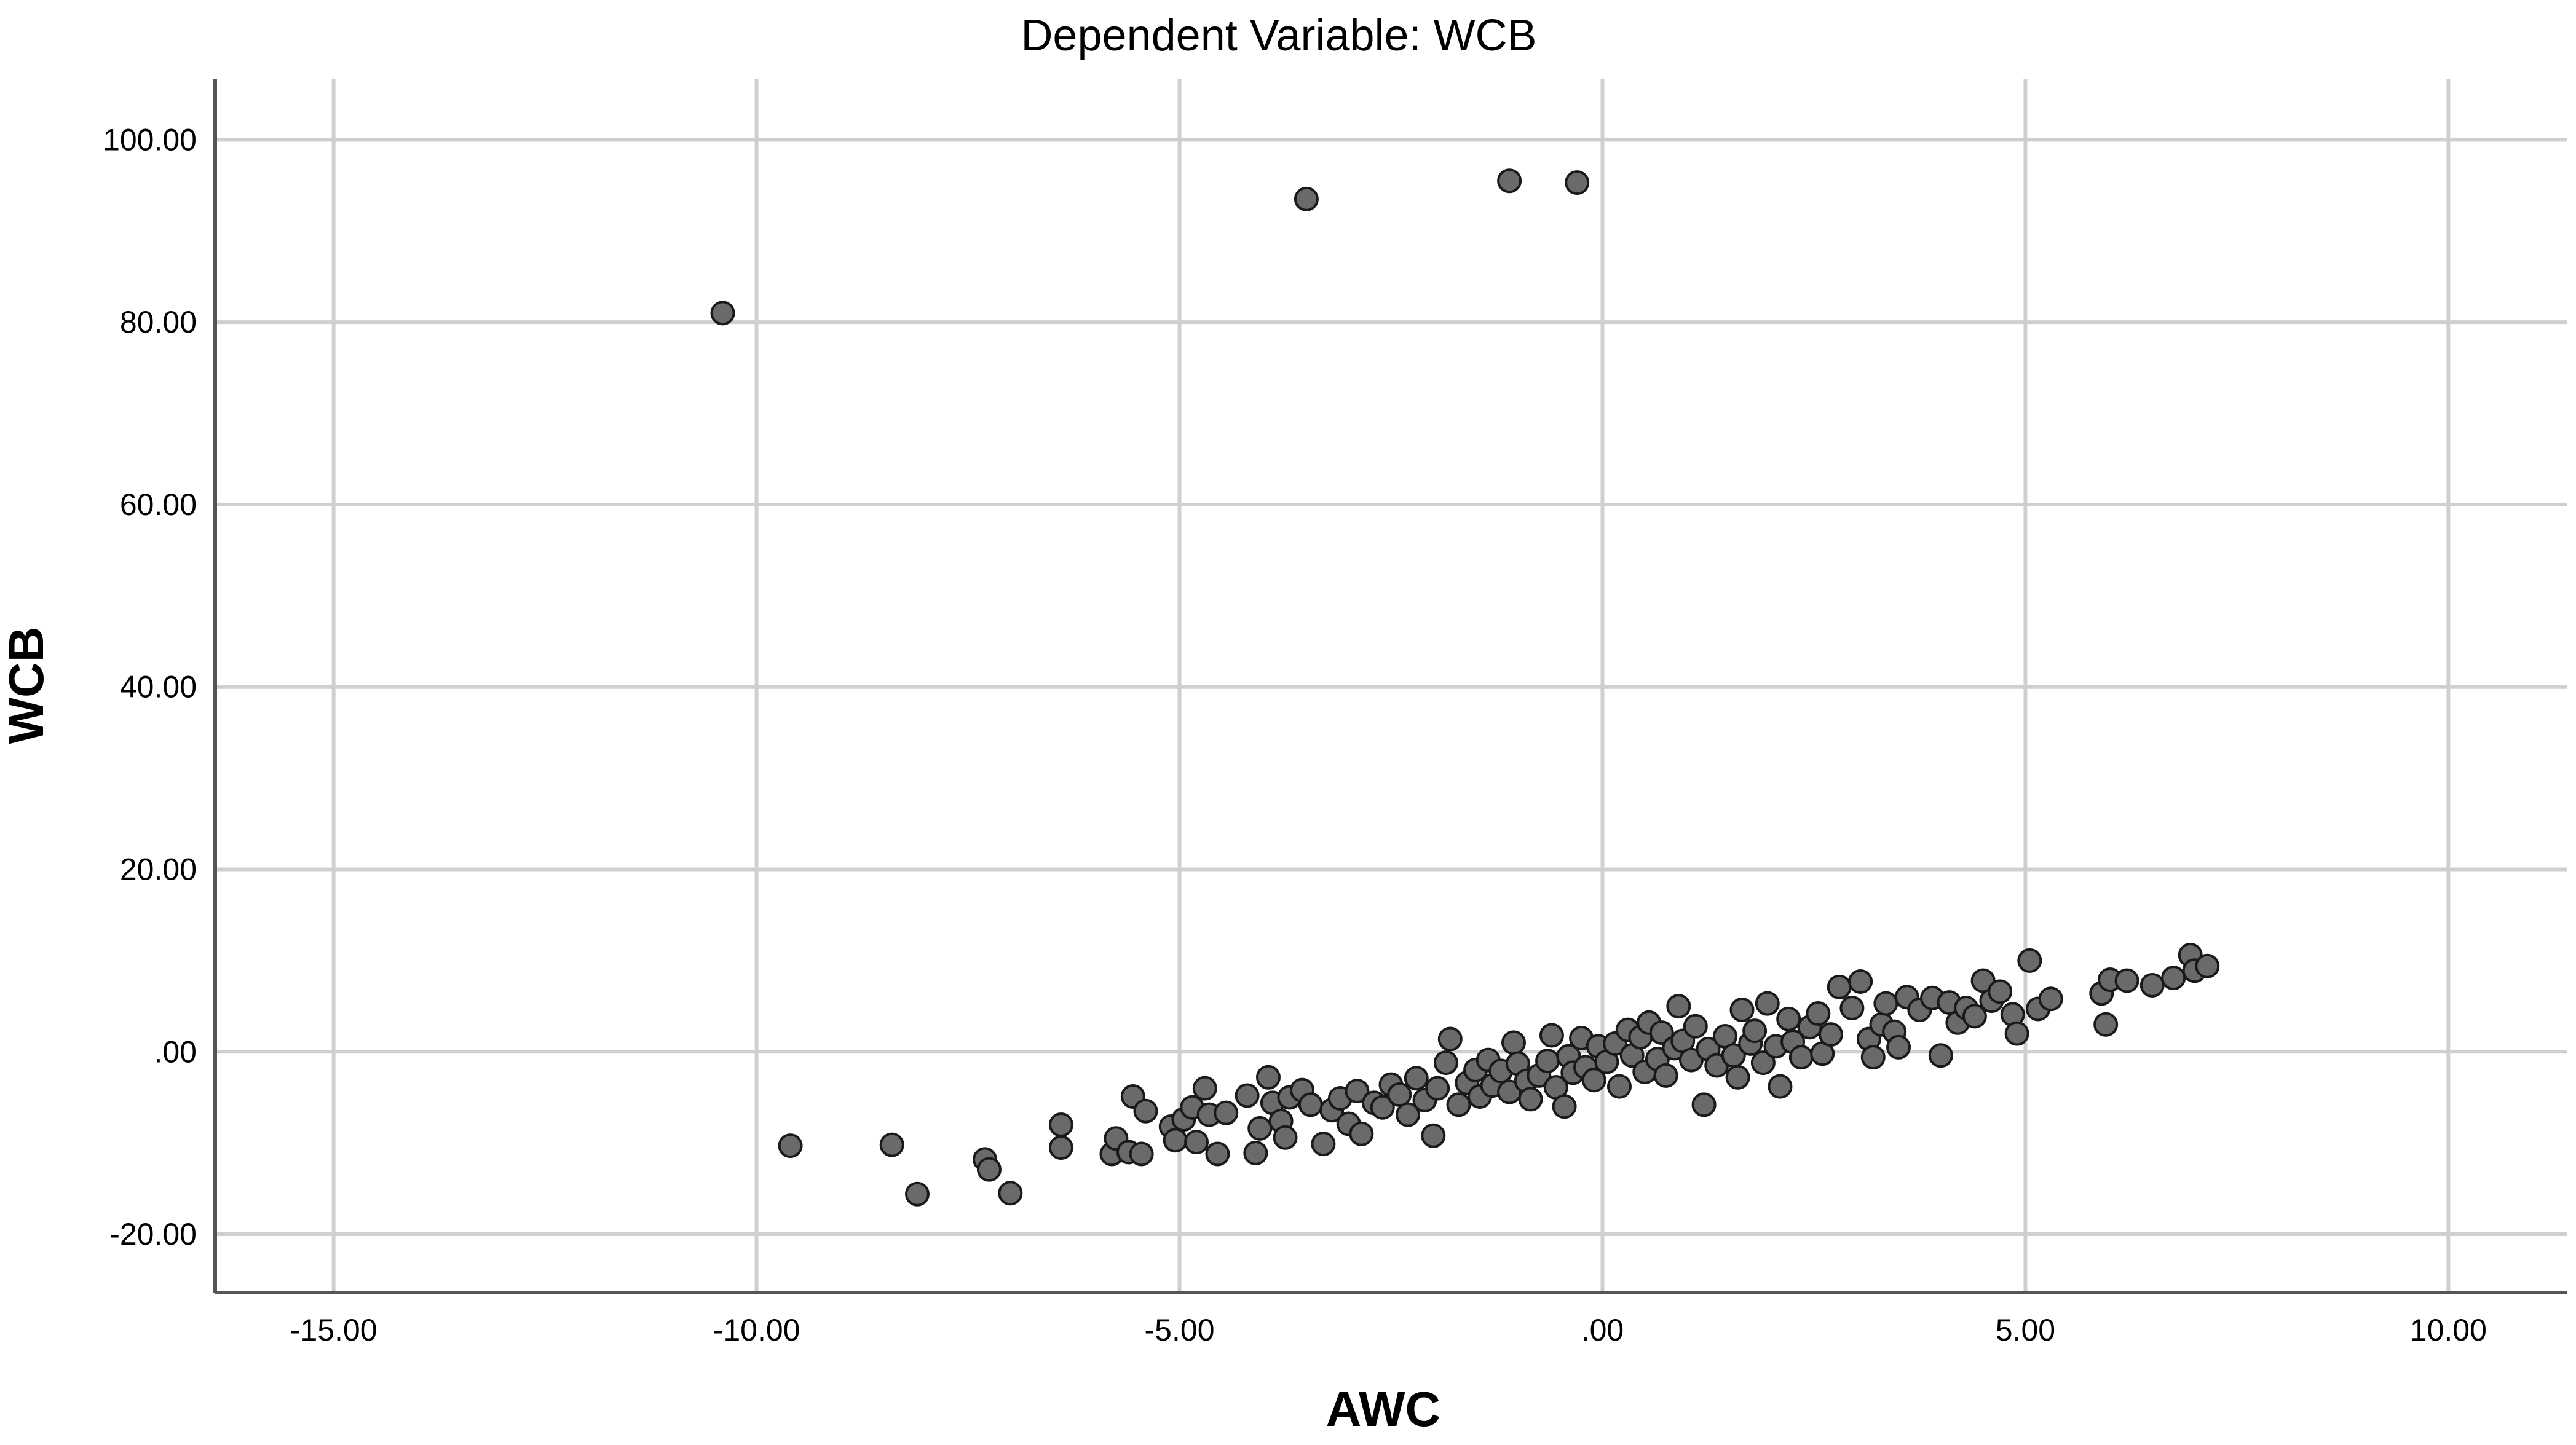 The height and width of the screenshot is (1445, 2576). What do you see at coordinates (153, 1234) in the screenshot?
I see `y-tick-label: -20.00` at bounding box center [153, 1234].